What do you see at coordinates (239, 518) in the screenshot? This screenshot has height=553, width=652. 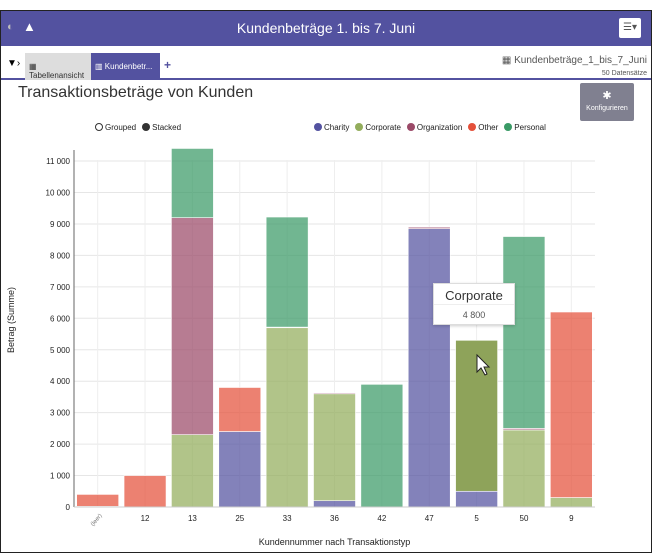 I see `x-tick-label: 25` at bounding box center [239, 518].